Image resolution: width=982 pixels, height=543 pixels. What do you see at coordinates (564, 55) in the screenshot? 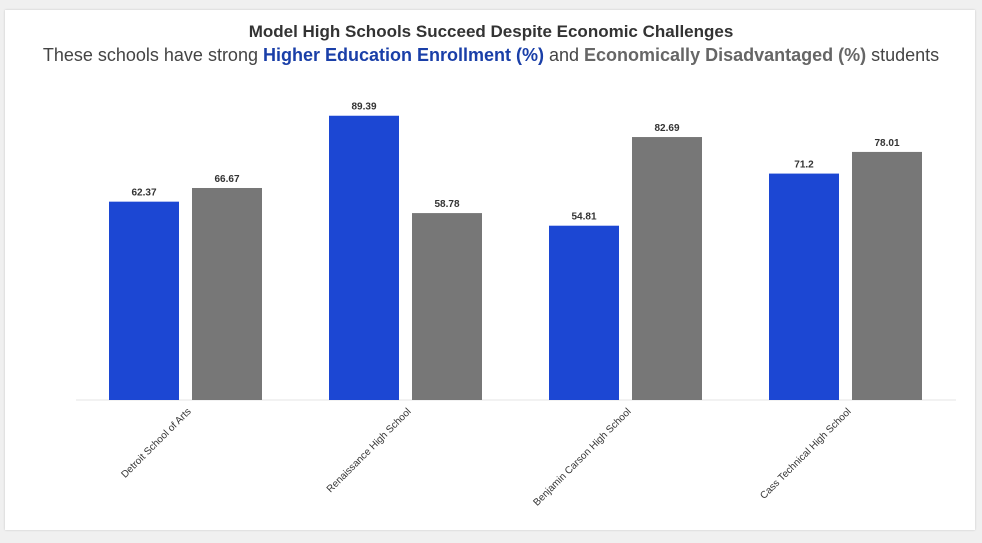
I see `subtitle-middle: and` at bounding box center [564, 55].